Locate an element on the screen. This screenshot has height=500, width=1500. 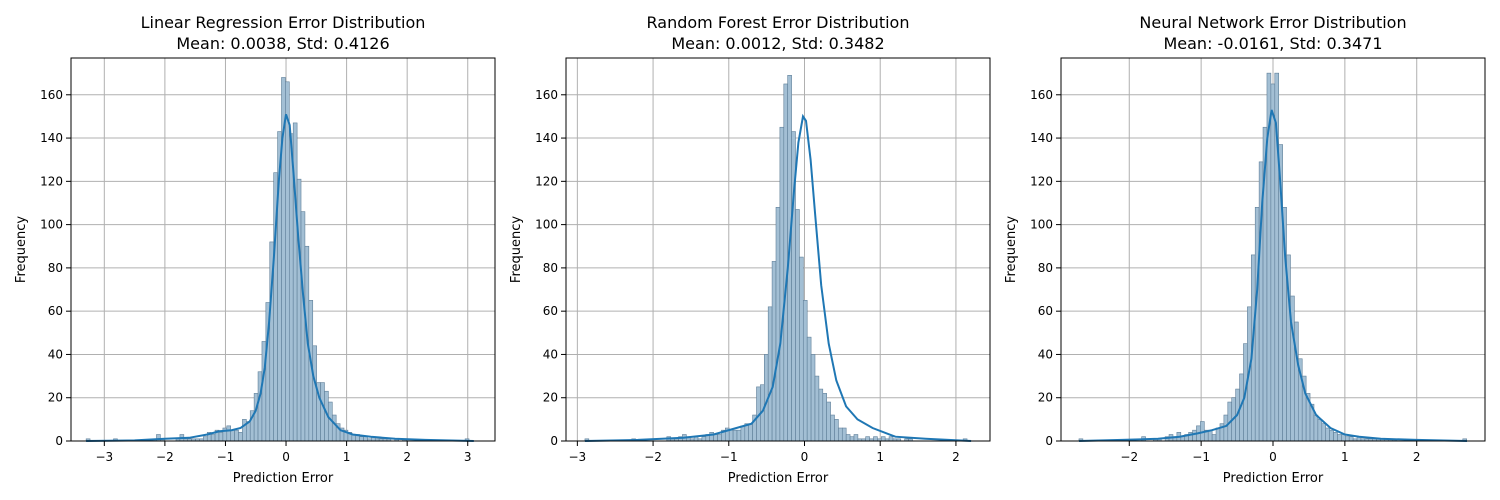
chart-title: Random Forest Error Distribution is located at coordinates (778, 22).